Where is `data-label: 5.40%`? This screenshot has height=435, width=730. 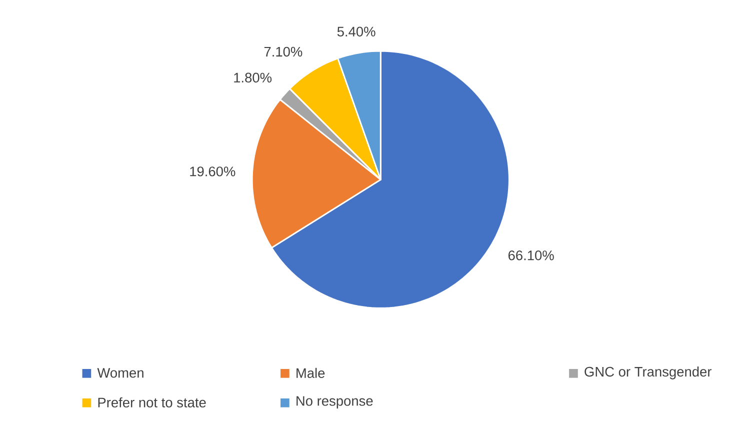 data-label: 5.40% is located at coordinates (356, 31).